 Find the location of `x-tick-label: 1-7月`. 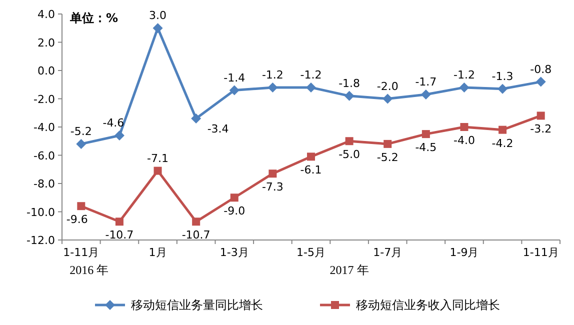

x-tick-label: 1-7月 is located at coordinates (387, 252).